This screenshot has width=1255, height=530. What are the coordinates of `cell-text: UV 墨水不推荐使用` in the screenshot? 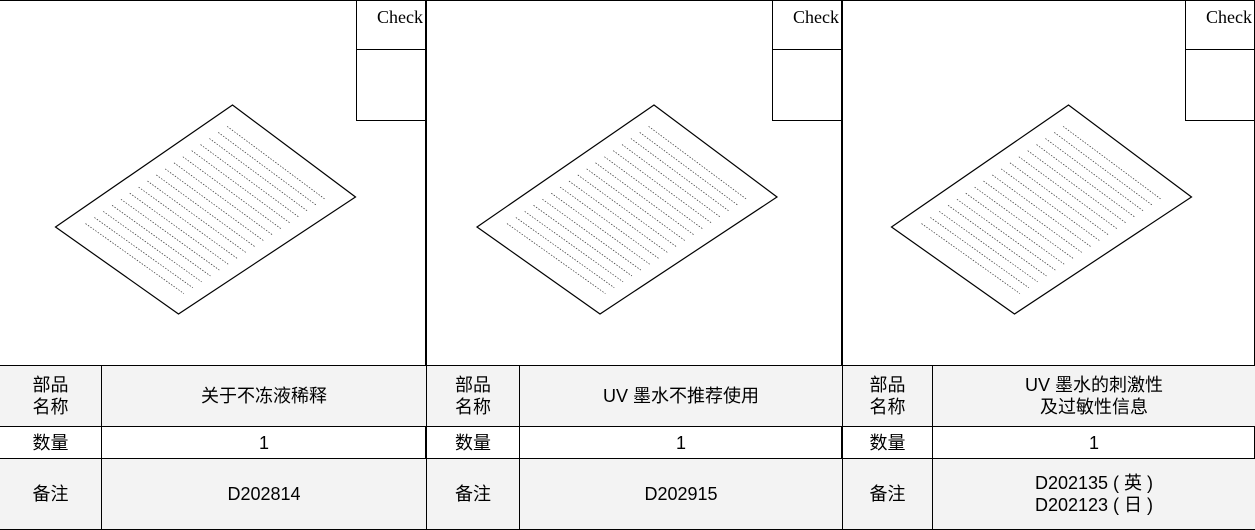 It's located at (680, 396).